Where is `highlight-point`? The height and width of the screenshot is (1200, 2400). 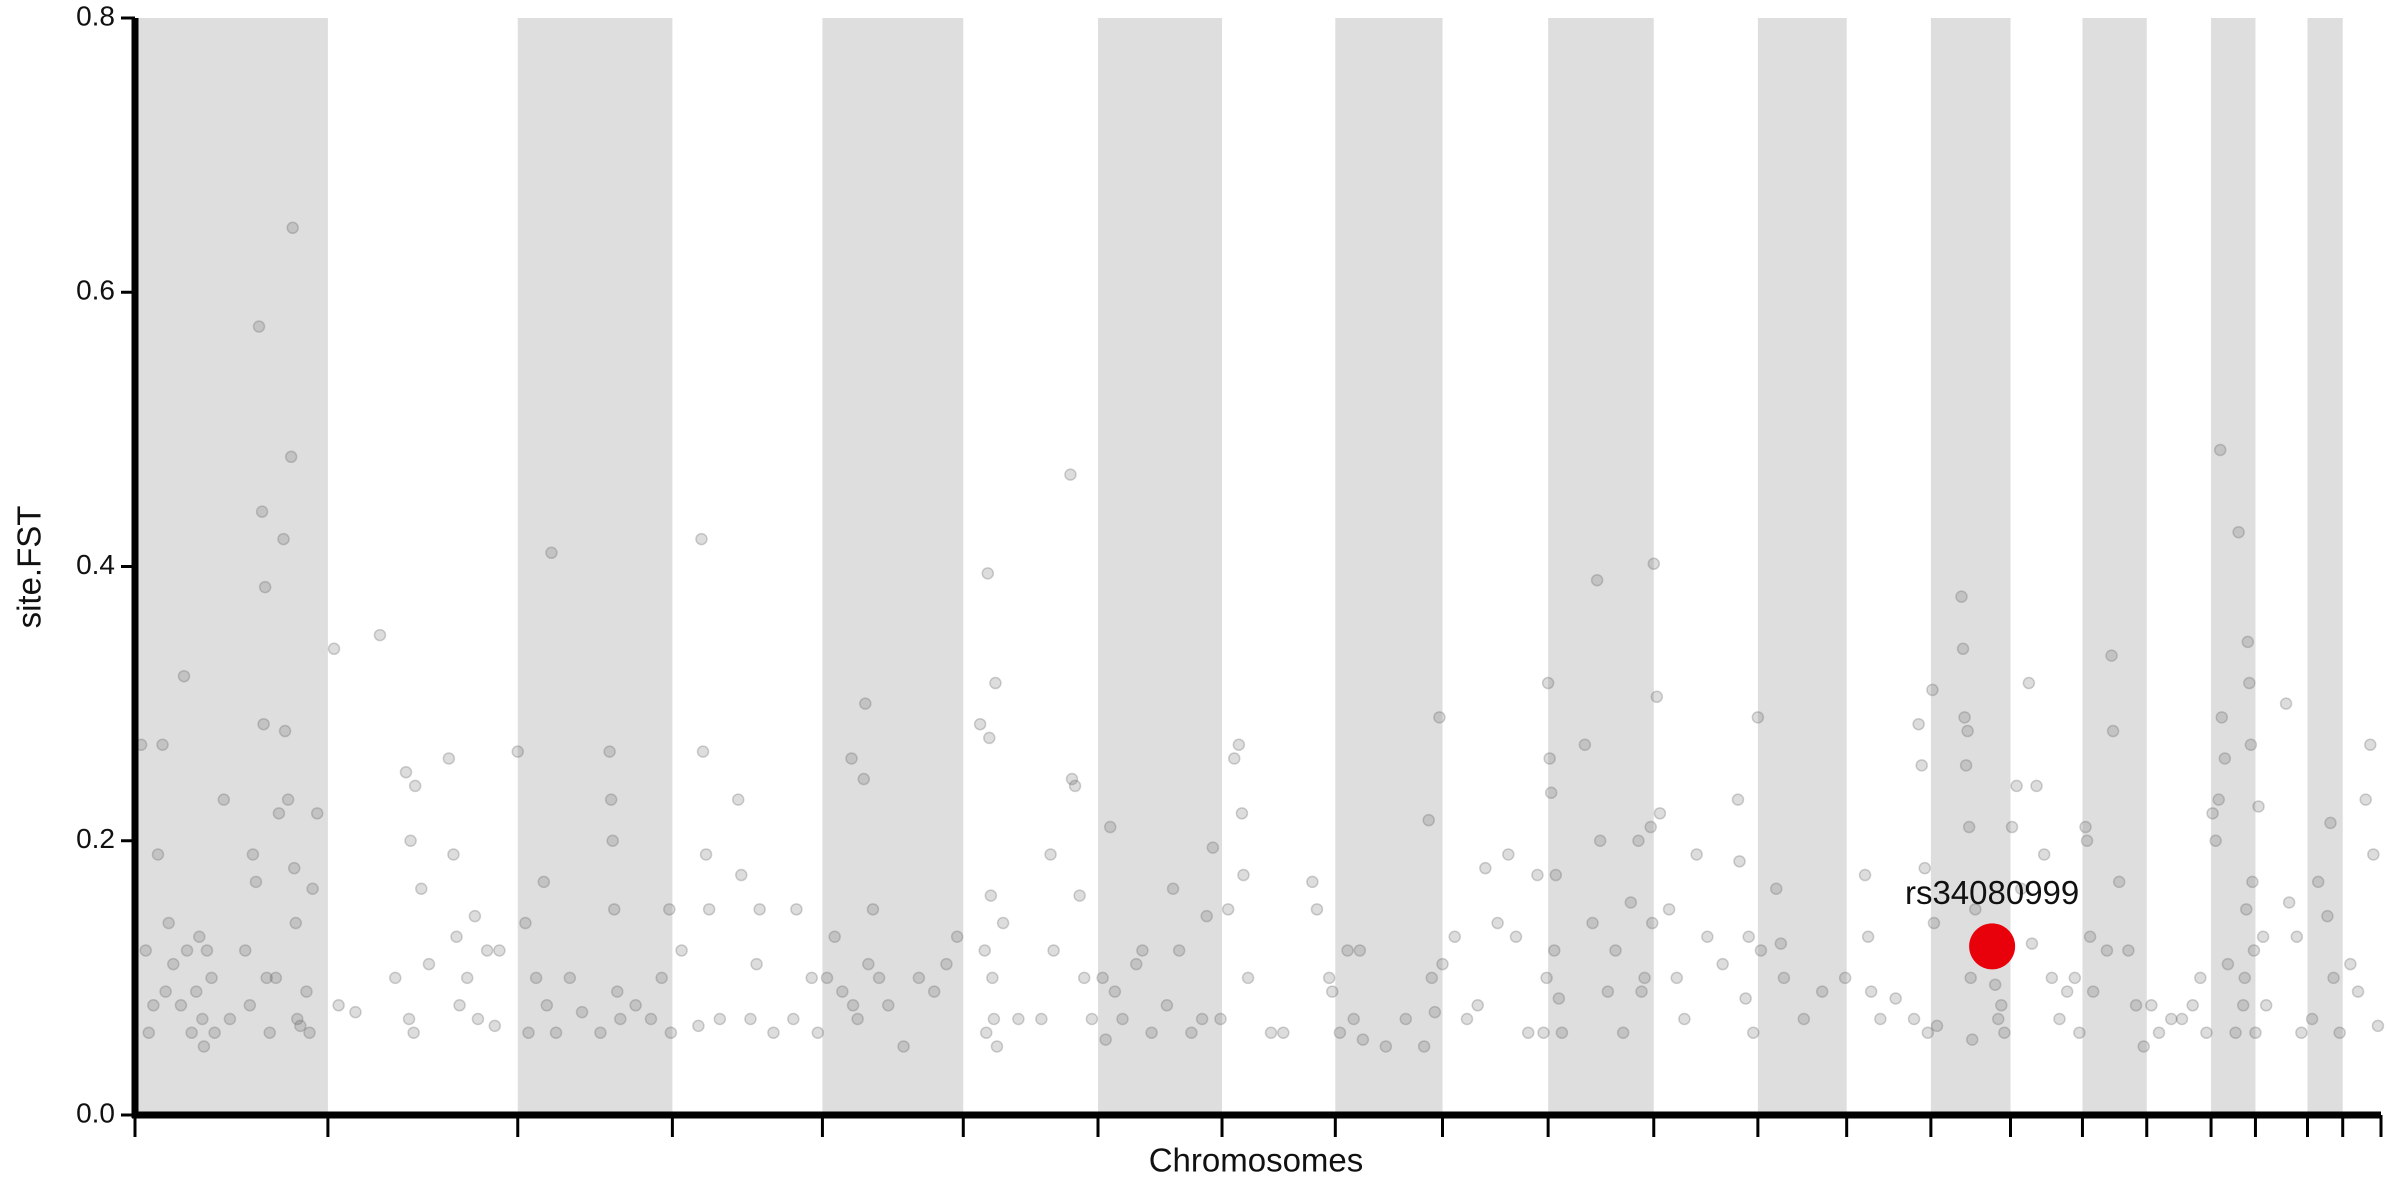
highlight-point is located at coordinates (1992, 946).